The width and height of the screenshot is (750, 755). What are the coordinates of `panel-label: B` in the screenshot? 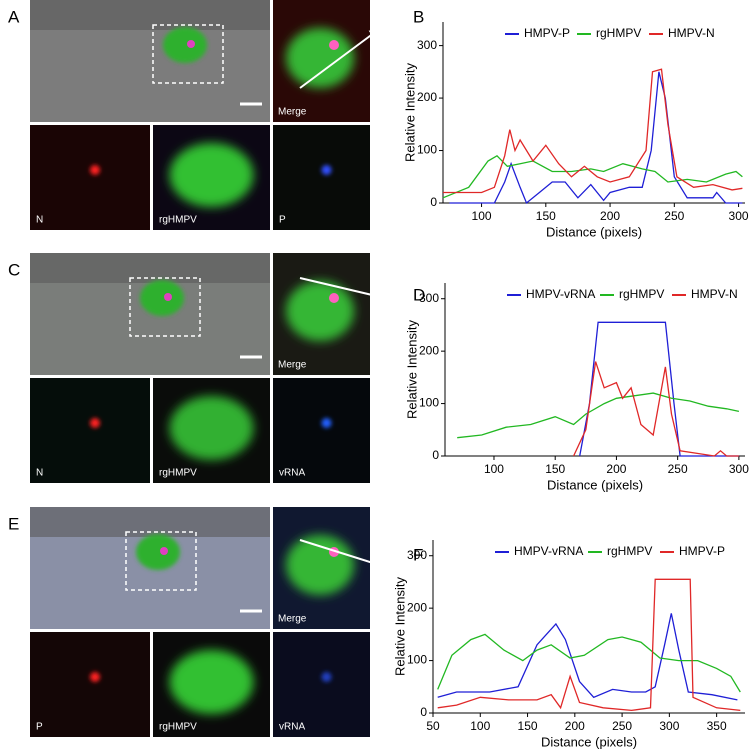 It's located at (418, 16).